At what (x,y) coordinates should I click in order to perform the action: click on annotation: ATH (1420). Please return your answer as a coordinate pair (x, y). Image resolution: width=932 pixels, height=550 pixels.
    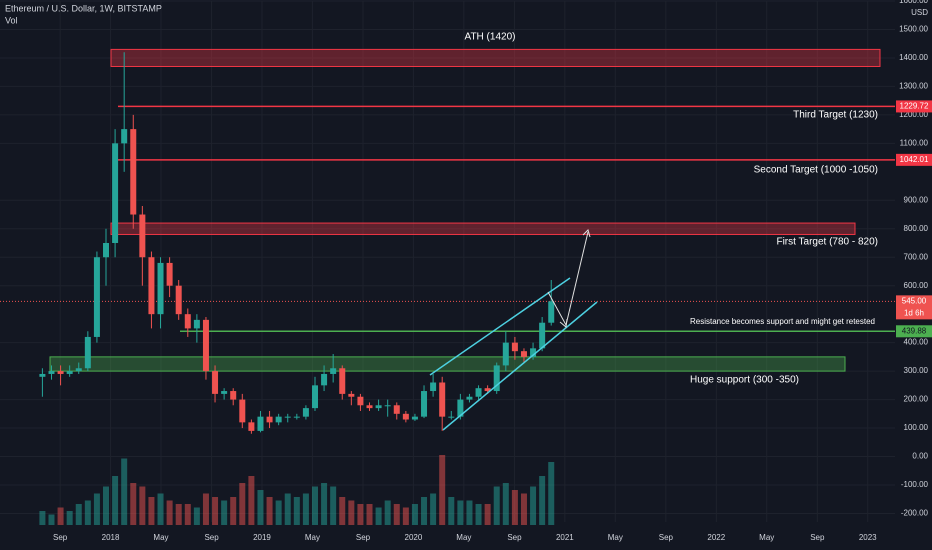
    Looking at the image, I should click on (490, 37).